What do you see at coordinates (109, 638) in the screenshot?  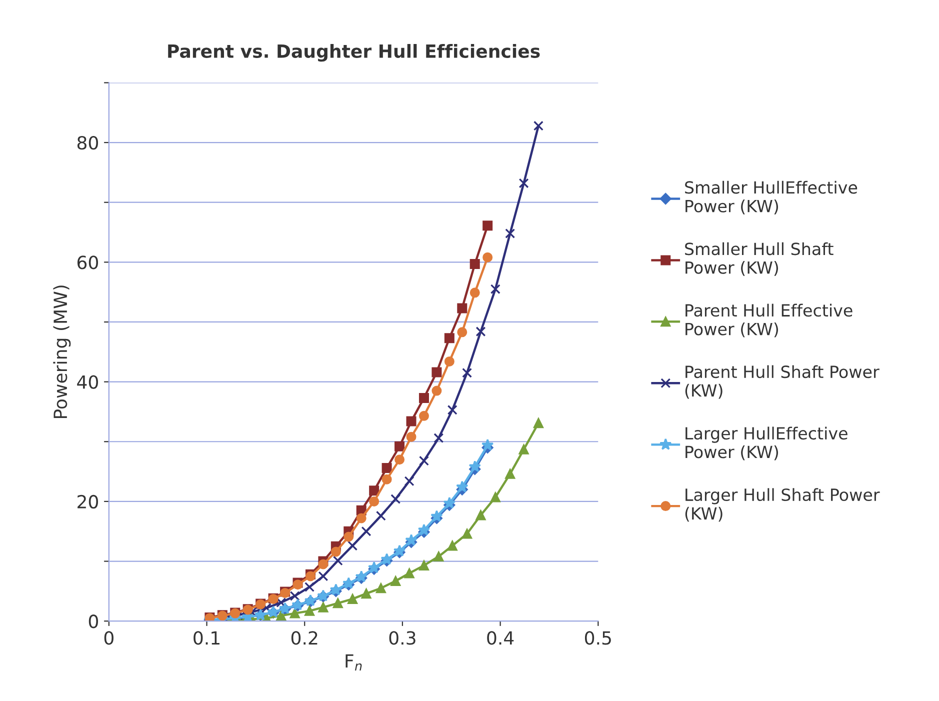 I see `x-tick-label: 0` at bounding box center [109, 638].